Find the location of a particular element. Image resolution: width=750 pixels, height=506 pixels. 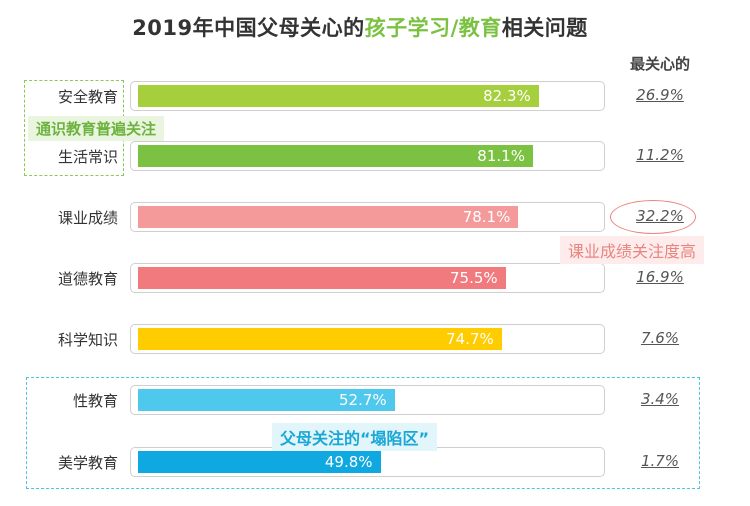

bar: 82.3% is located at coordinates (338, 96).